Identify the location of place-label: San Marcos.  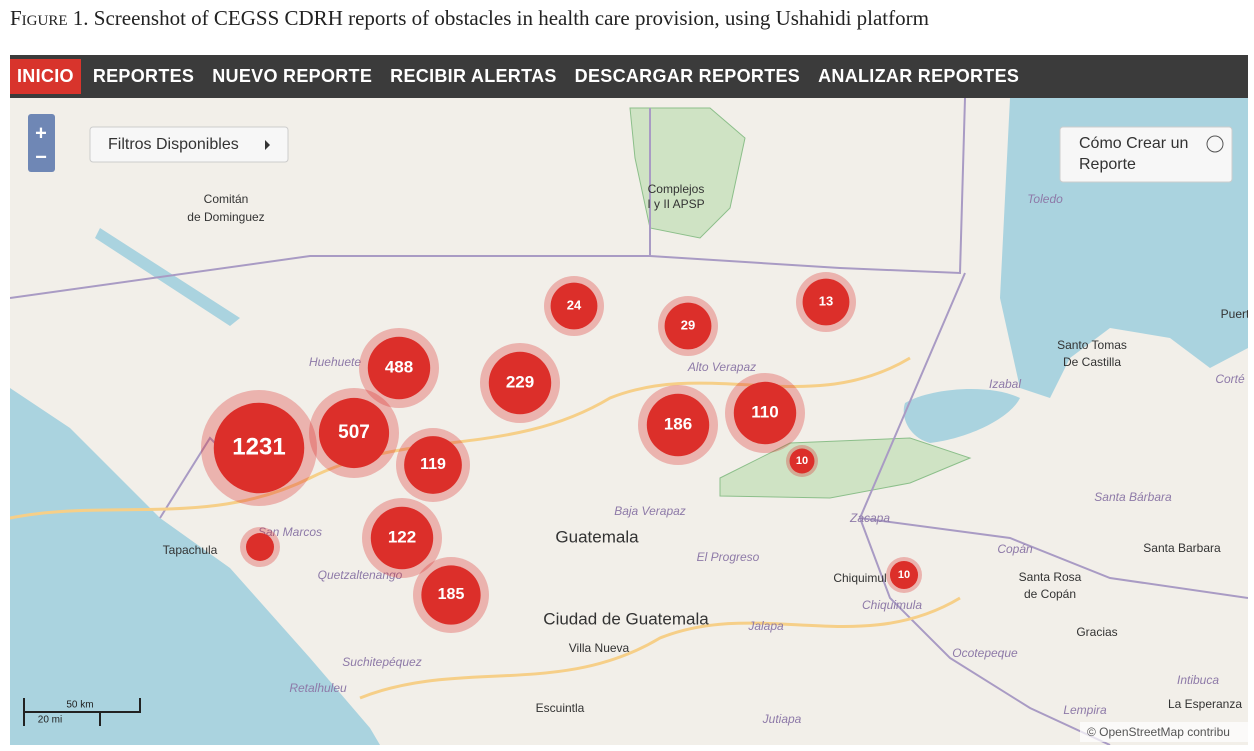
(290, 532).